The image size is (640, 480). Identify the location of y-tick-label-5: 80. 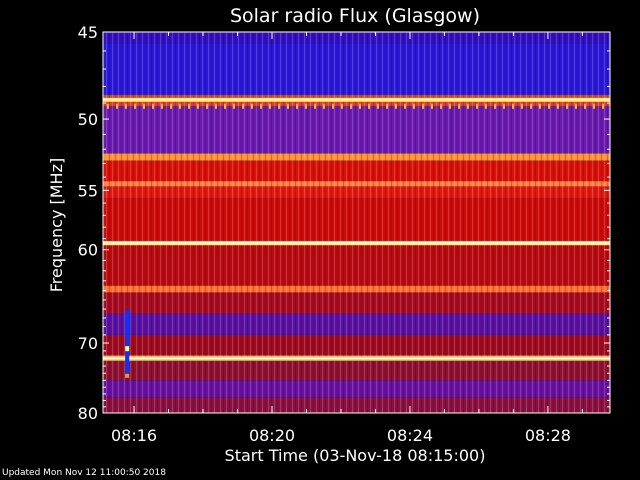
(88, 413).